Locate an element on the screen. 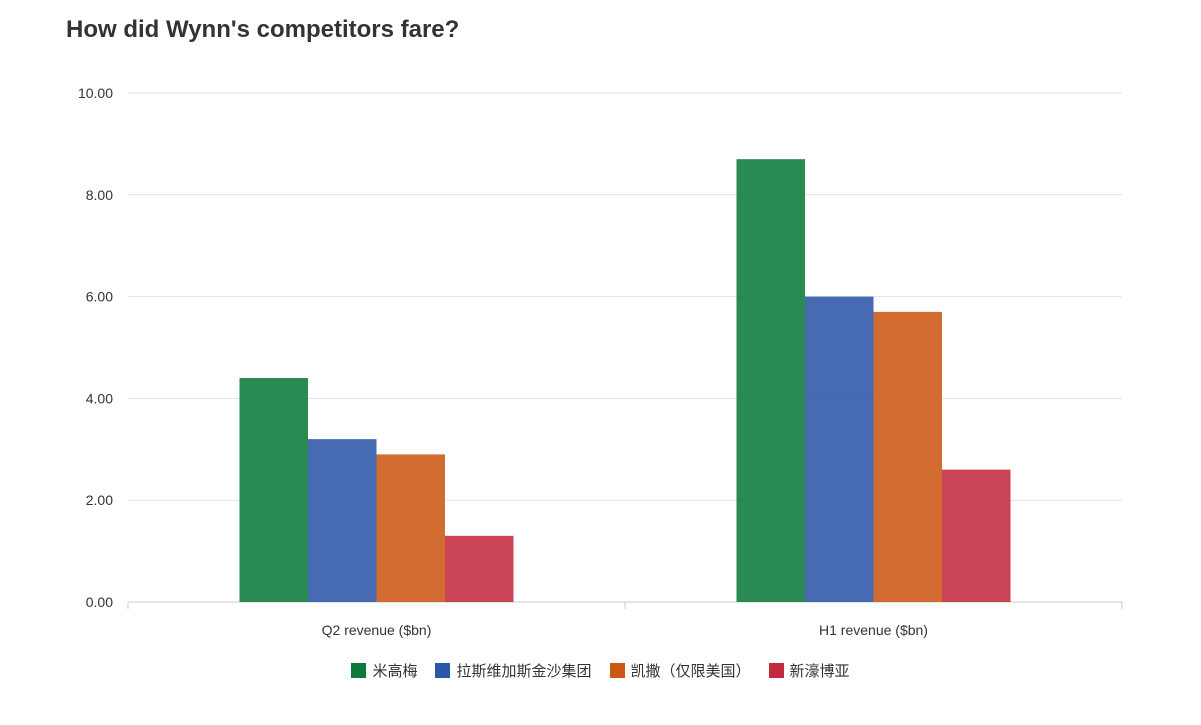 The height and width of the screenshot is (725, 1201). axes is located at coordinates (625, 605).